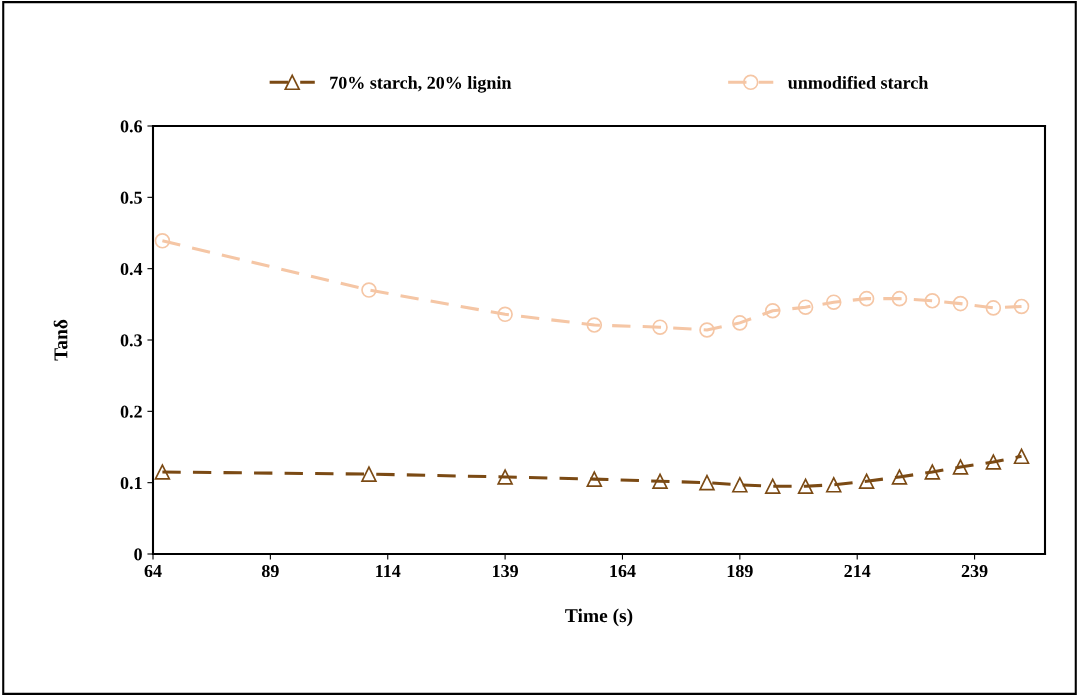 This screenshot has height=696, width=1079. Describe the element at coordinates (599, 617) in the screenshot. I see `x-axis-title: Time (s)` at that location.